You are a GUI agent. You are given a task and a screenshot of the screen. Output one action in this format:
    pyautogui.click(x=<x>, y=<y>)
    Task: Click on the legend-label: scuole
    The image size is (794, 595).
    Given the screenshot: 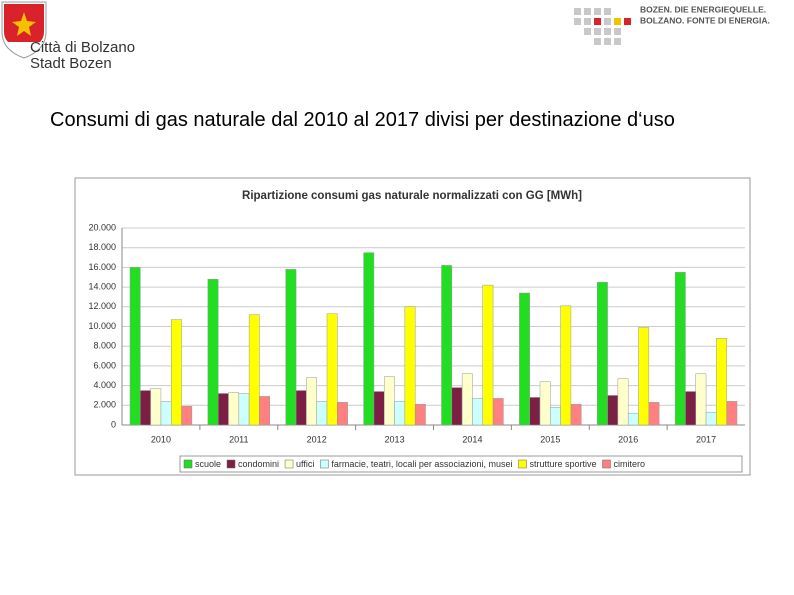 What is the action you would take?
    pyautogui.click(x=208, y=464)
    